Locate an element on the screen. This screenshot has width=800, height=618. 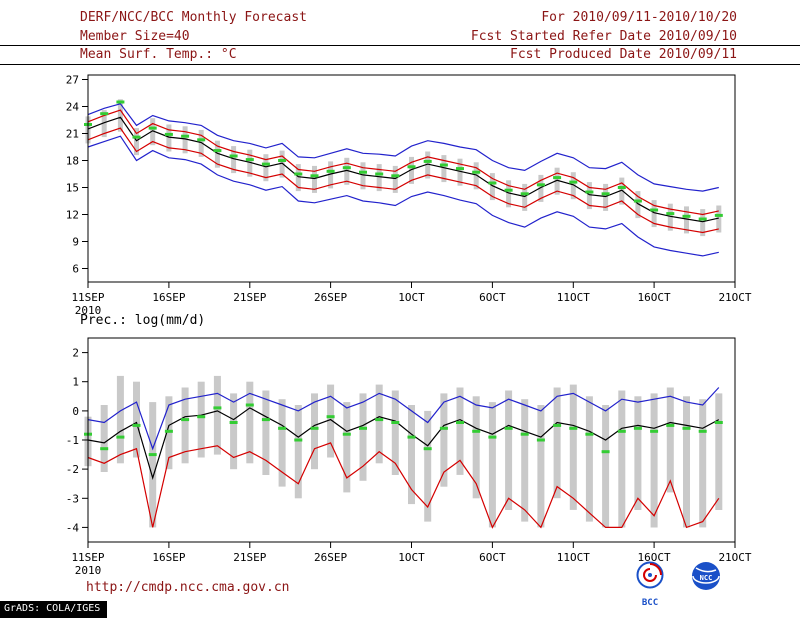
ncc-logo-label: NCC is located at coordinates (706, 578).